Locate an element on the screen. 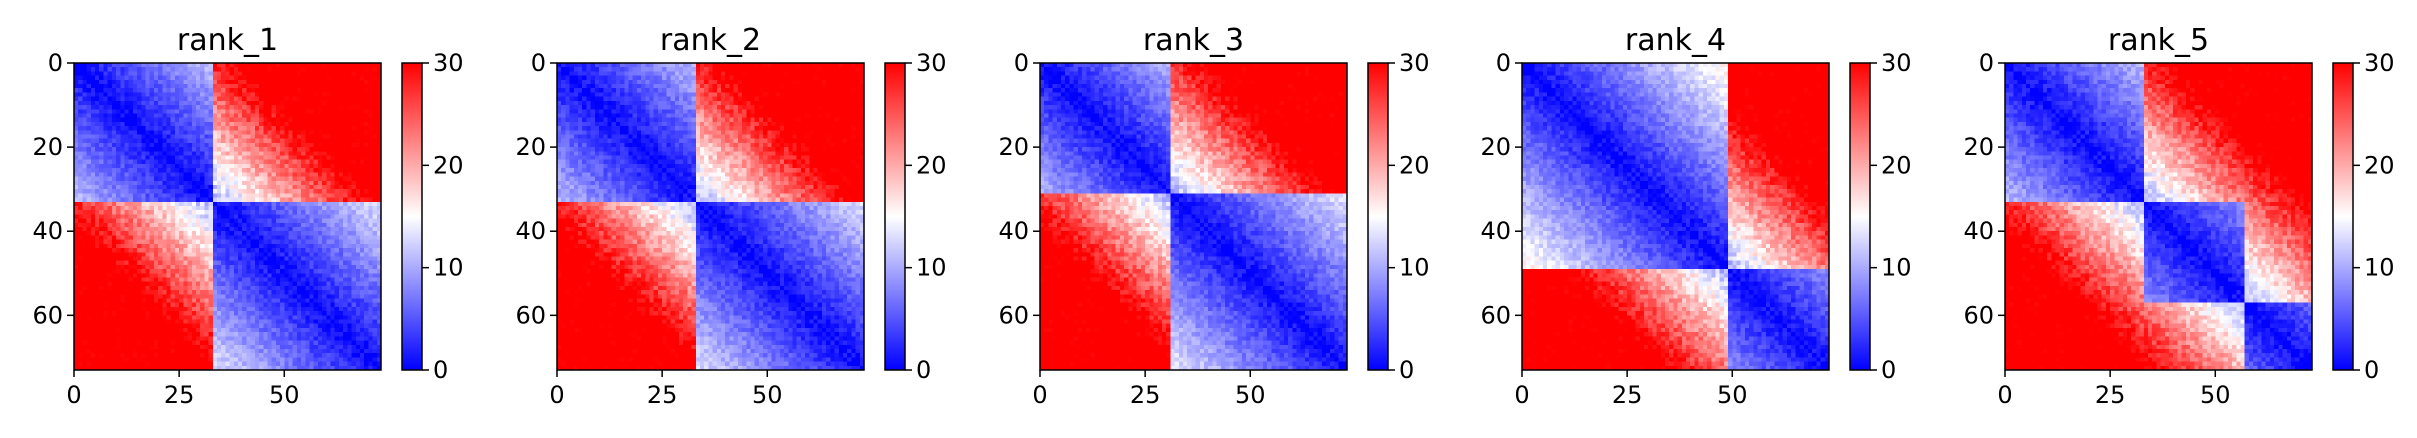  panel-title: rank_3 is located at coordinates (1193, 40).